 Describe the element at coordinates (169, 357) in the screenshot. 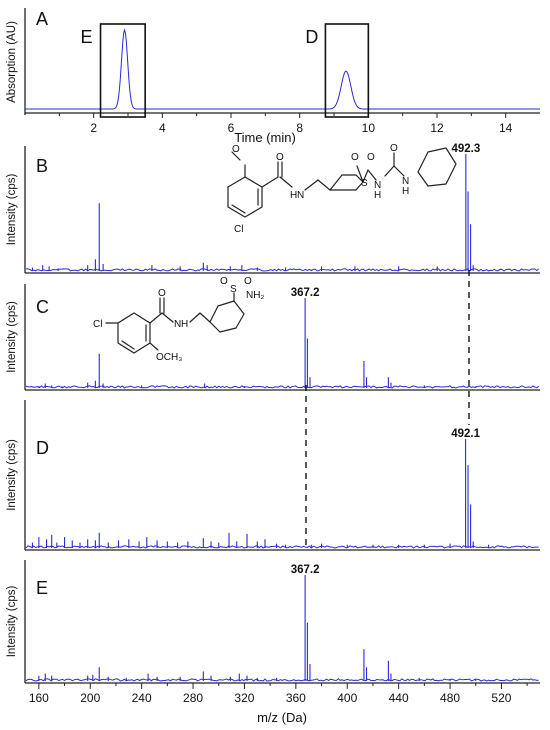

I see `structure-c-atom: OCH₃` at that location.